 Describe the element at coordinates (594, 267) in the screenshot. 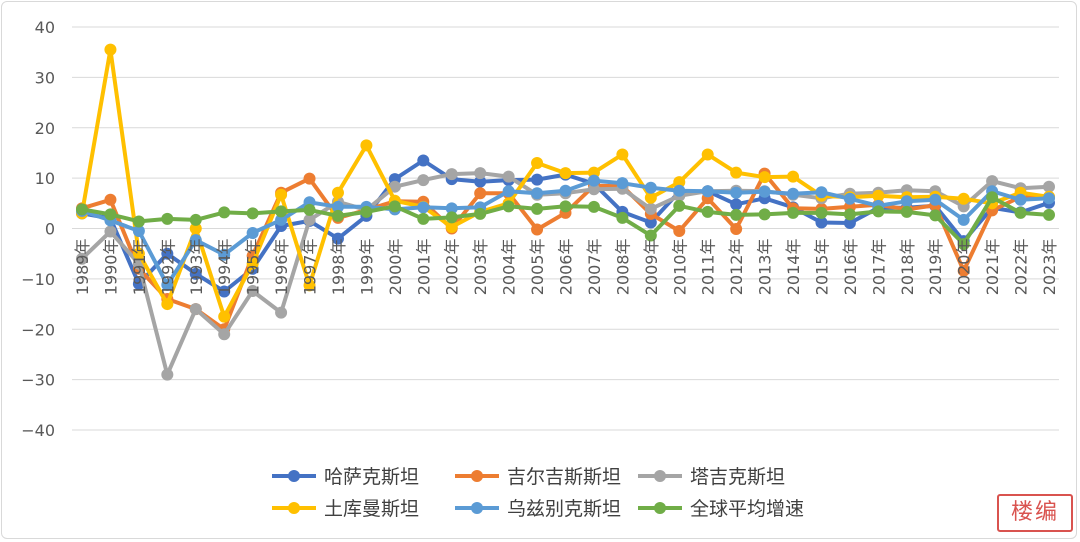

I see `x-tick-label: 2007年` at that location.